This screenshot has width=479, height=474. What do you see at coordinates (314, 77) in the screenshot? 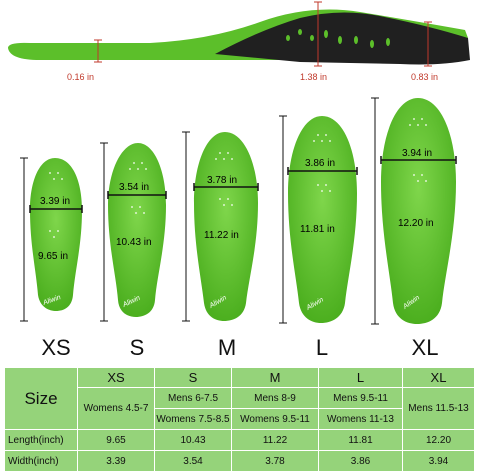
I see `arch-height-label: 1.38 in` at bounding box center [314, 77].